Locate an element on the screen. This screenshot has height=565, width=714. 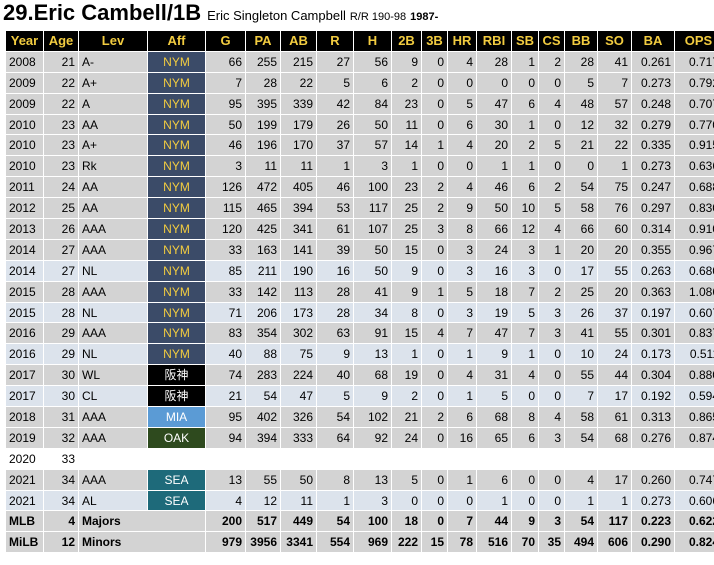
stat-cell: 102 is located at coordinates (372, 417).